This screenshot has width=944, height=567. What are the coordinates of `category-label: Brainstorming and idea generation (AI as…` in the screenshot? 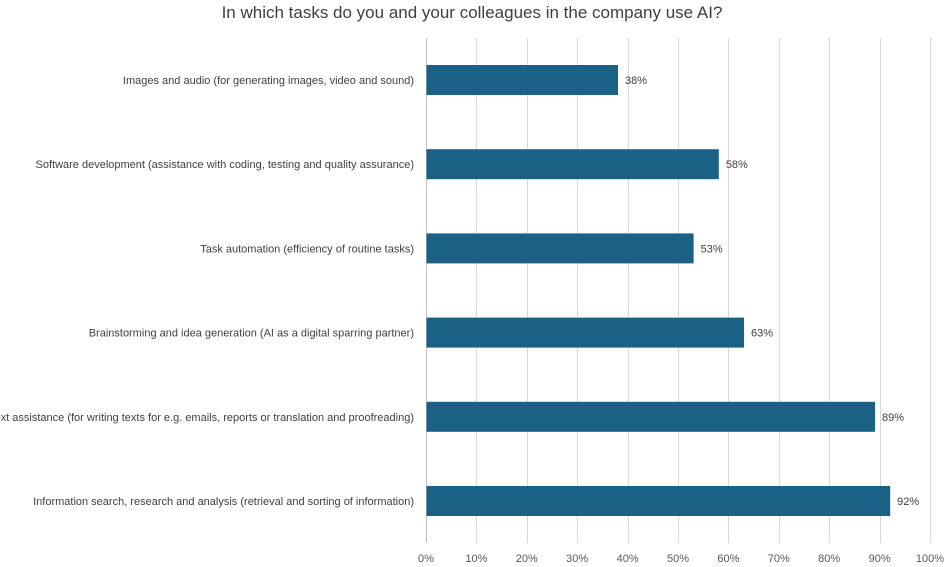 It's located at (251, 334).